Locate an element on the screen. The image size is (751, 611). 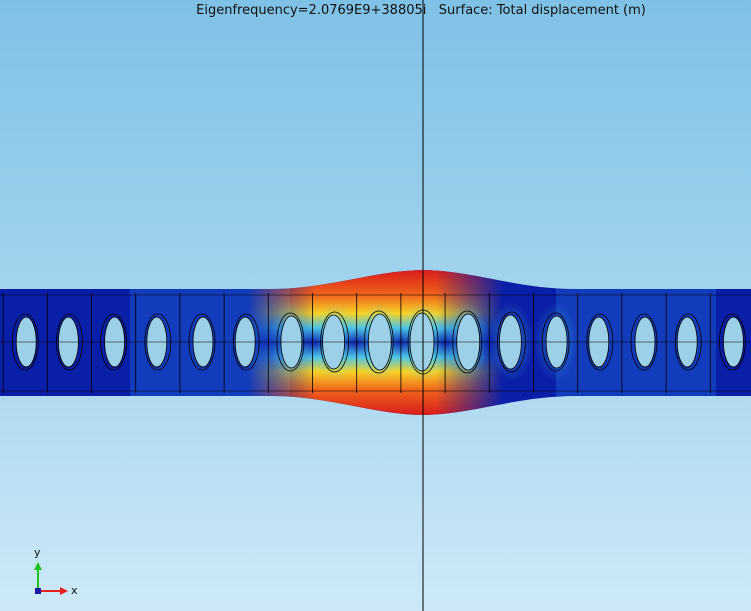
x-axis-label: x is located at coordinates (74, 590).